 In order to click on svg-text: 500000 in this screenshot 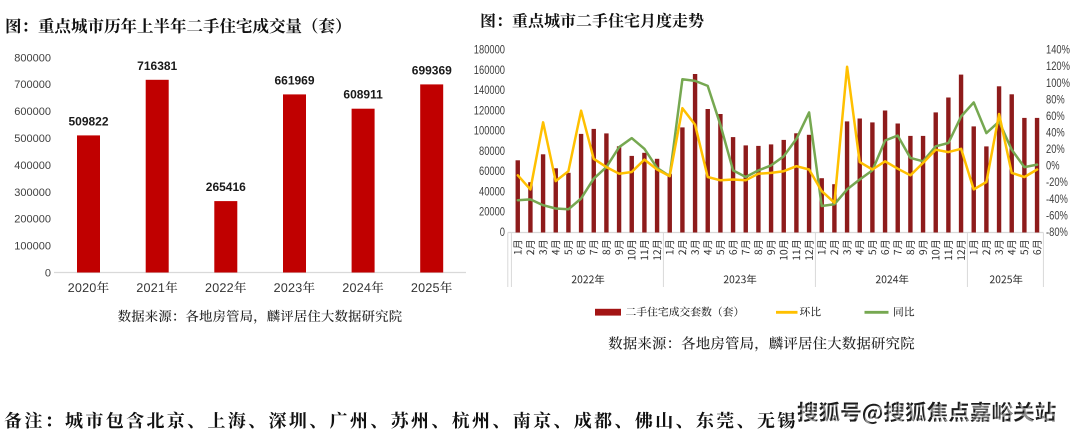, I will do `click(32, 139)`.